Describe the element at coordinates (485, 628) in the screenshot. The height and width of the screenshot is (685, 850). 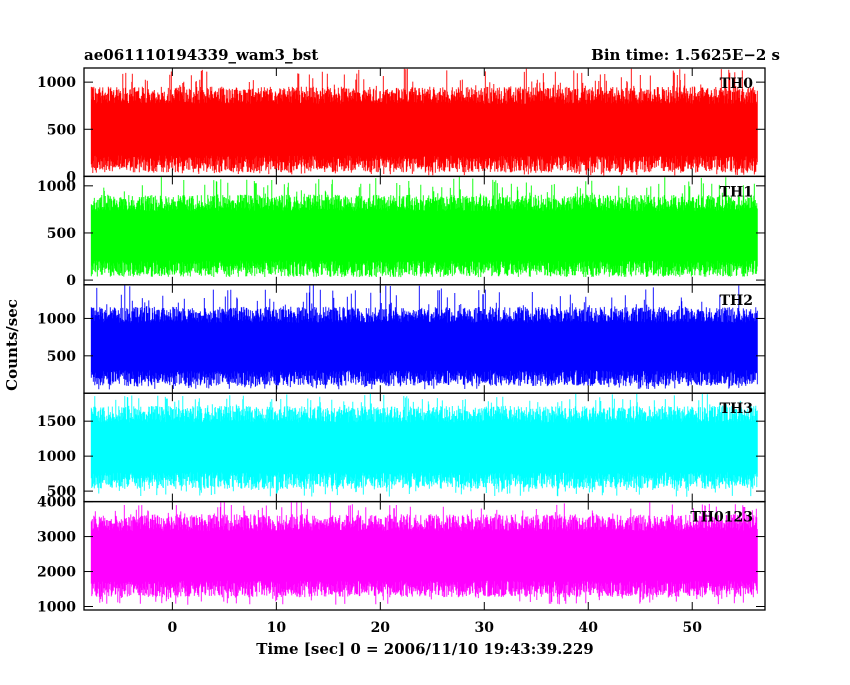
I see `x-tick-label: 30` at that location.